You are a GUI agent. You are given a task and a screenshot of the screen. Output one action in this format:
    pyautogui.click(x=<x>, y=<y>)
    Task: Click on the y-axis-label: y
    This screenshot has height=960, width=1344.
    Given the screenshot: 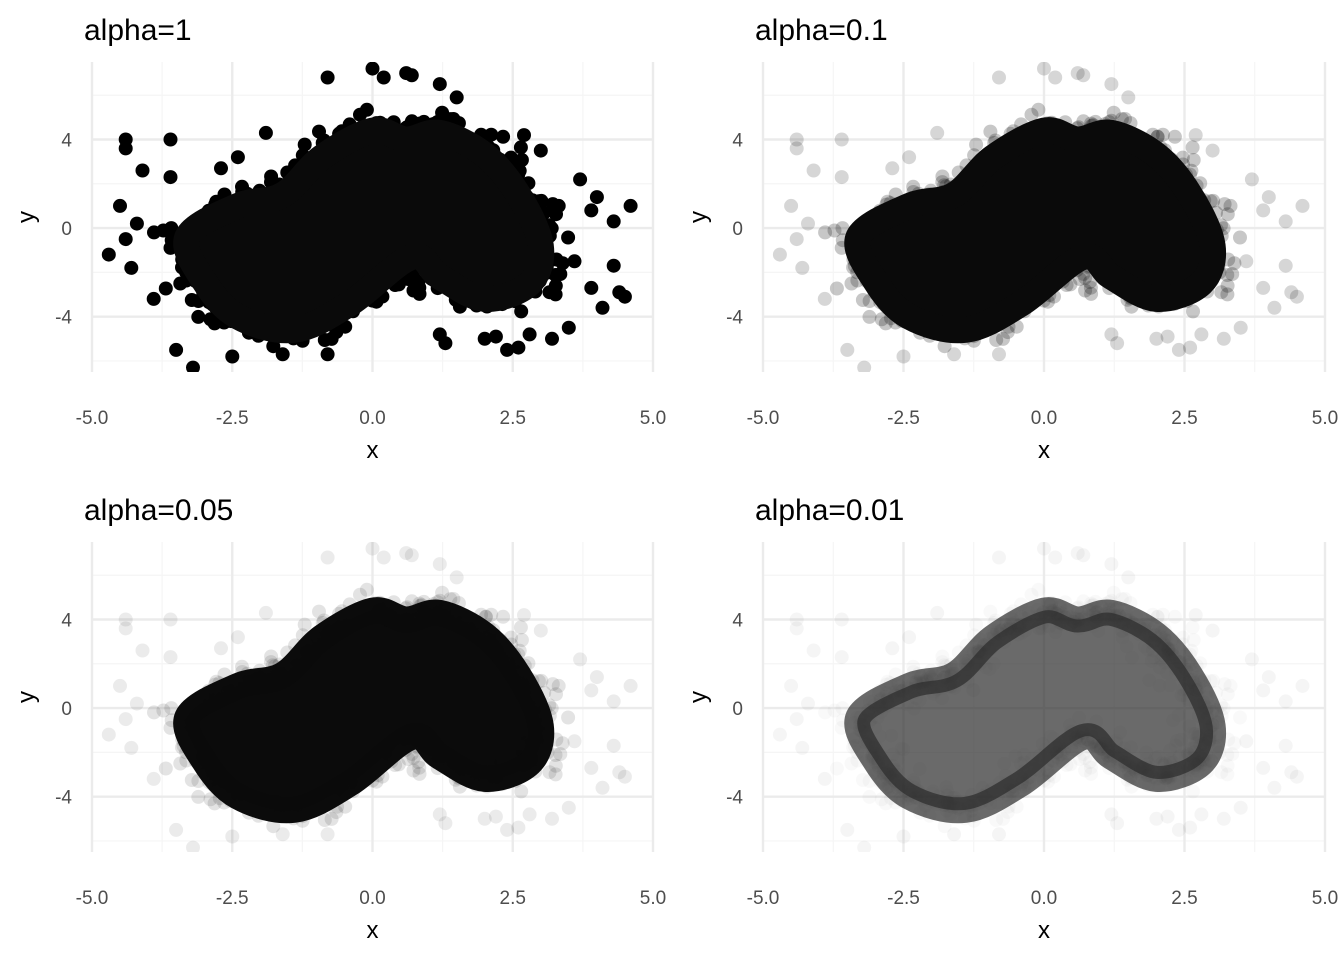 What is the action you would take?
    pyautogui.click(x=26, y=697)
    